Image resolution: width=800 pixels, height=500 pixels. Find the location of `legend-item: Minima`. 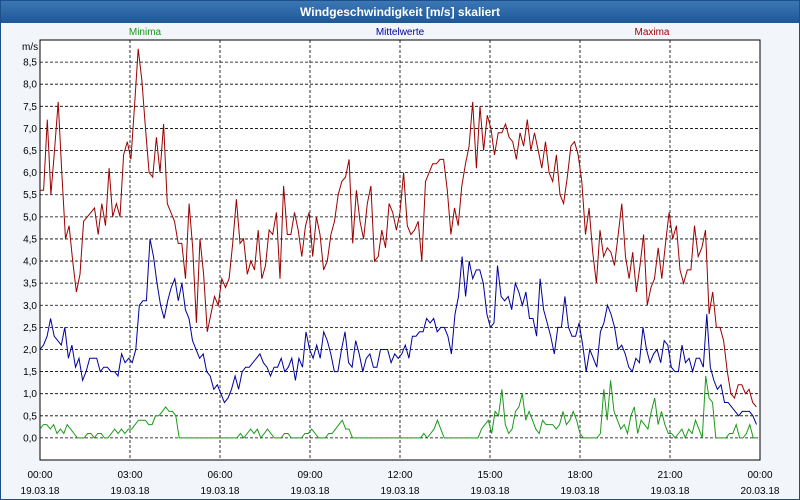

legend-item: Minima is located at coordinates (145, 32).